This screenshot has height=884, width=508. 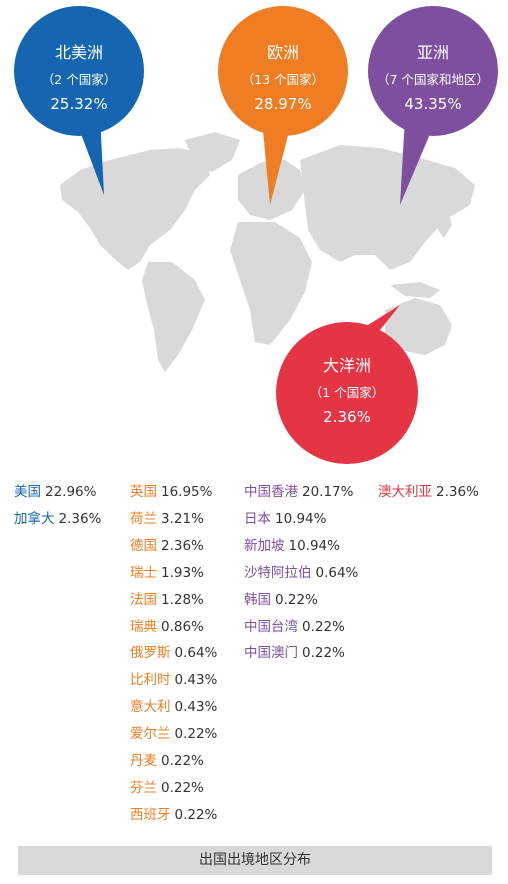 I want to click on list-item: 意大利 0.43%, so click(x=173, y=707).